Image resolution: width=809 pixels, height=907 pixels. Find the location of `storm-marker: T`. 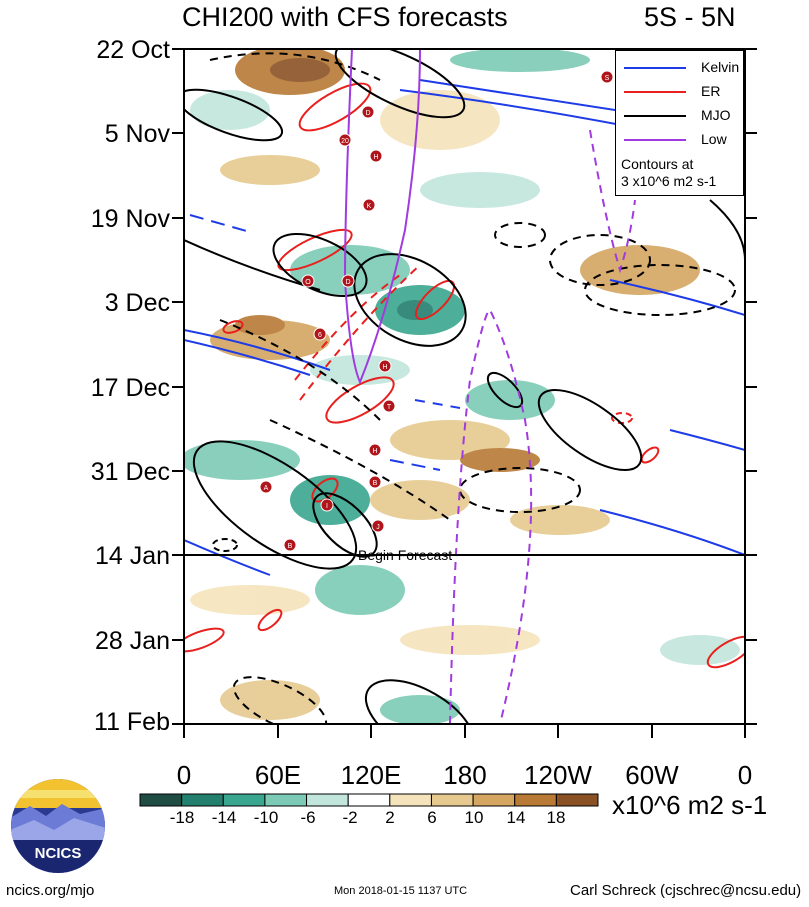

storm-marker: T is located at coordinates (389, 406).